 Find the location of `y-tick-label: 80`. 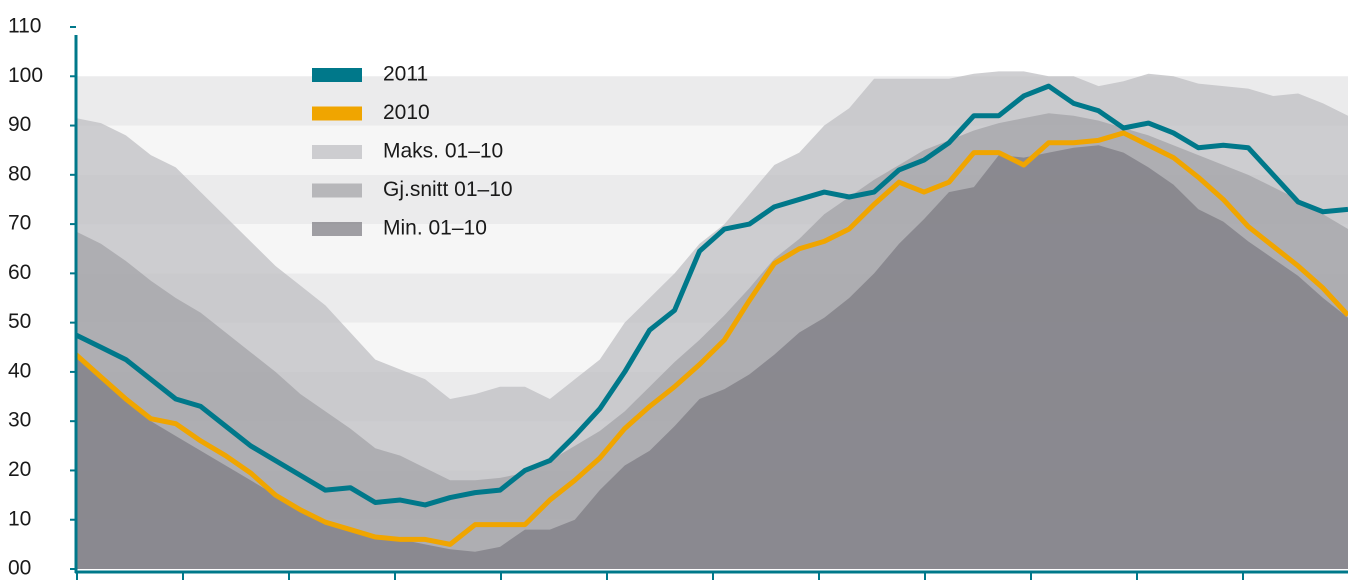

y-tick-label: 80 is located at coordinates (19, 173).